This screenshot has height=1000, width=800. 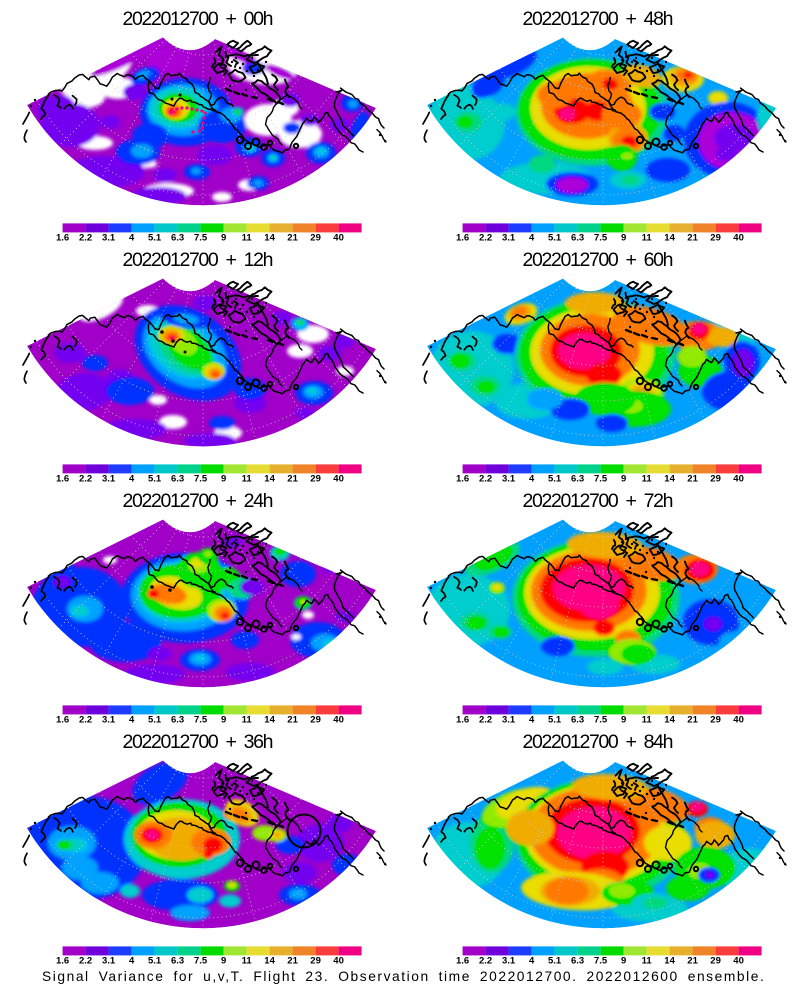 What do you see at coordinates (598, 501) in the screenshot?
I see `svg-text: 2022012700 + 72h` at bounding box center [598, 501].